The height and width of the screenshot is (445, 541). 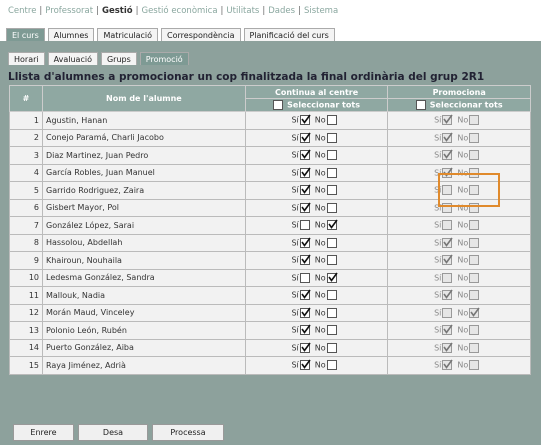 What do you see at coordinates (270, 120) in the screenshot?
I see `student-row: 1 Agustin, Hanan Sí No Sí No` at bounding box center [270, 120].